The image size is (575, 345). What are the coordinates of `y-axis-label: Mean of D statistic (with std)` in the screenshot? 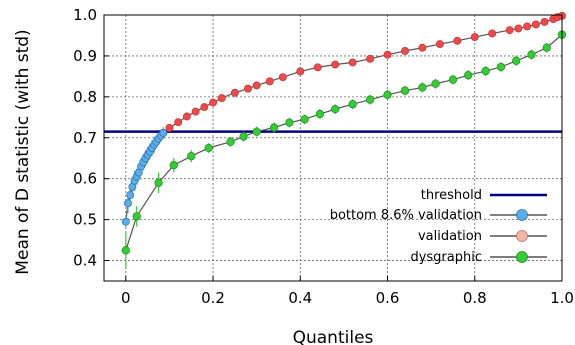 It's located at (23, 151).